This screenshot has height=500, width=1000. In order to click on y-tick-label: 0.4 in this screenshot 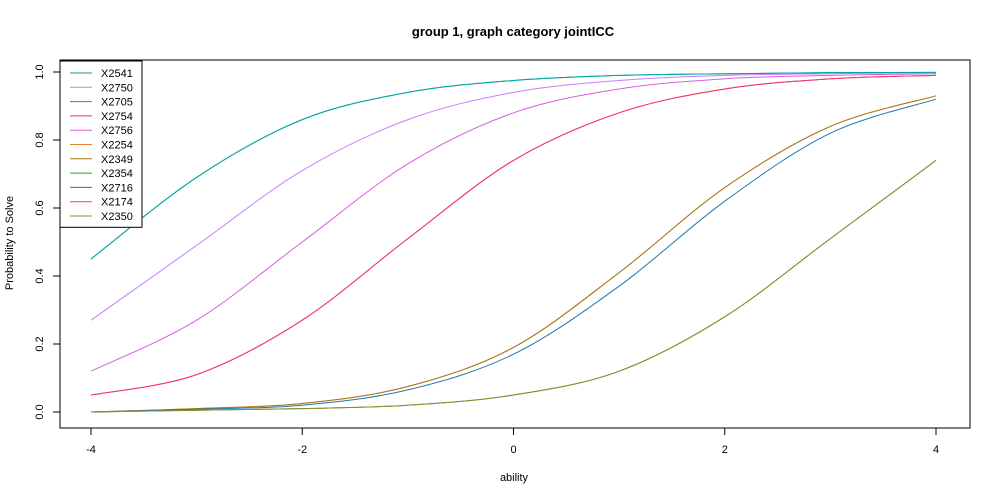, I will do `click(40, 275)`.